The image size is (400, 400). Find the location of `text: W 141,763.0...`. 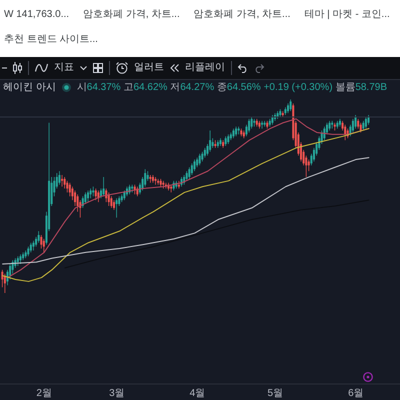

text: W 141,763.0... is located at coordinates (37, 14).